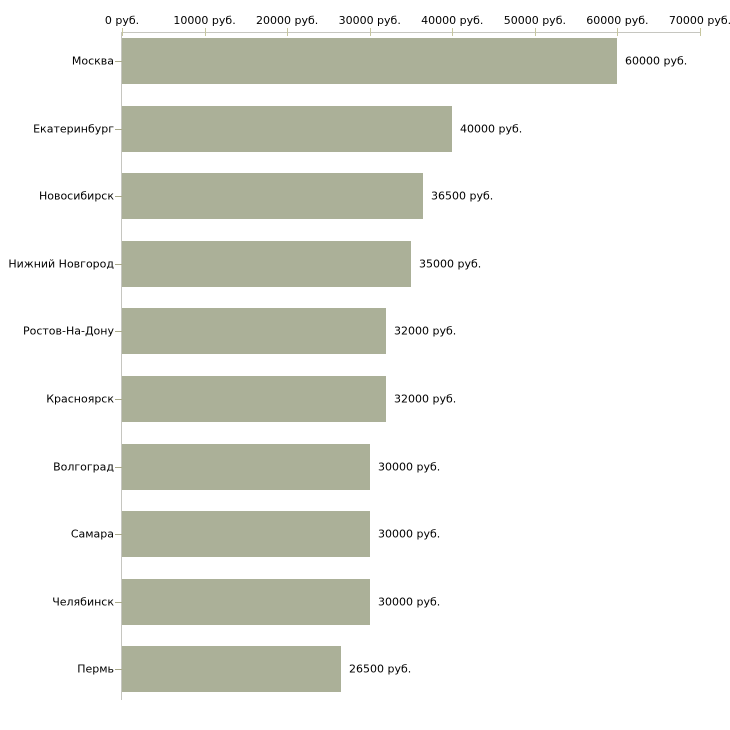 This screenshot has width=730, height=730. Describe the element at coordinates (83, 602) in the screenshot. I see `category-label: Челябинск` at that location.